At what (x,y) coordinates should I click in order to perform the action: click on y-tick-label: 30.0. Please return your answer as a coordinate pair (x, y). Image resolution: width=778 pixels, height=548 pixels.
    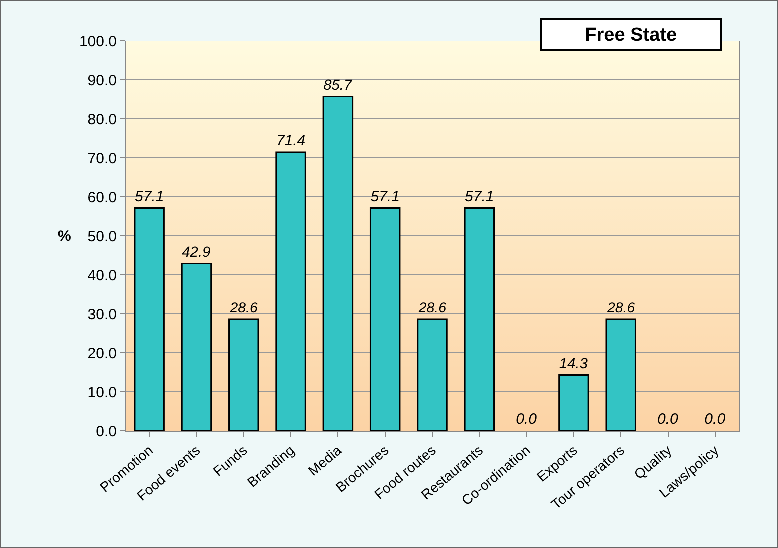
    Looking at the image, I should click on (102, 315).